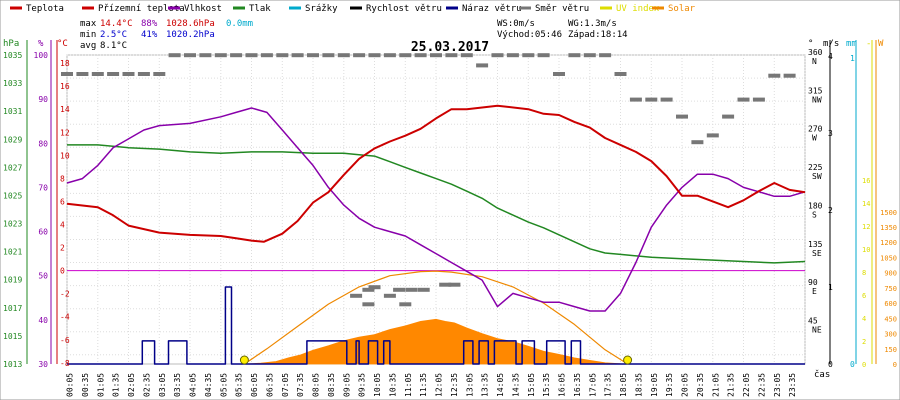 Image resolution: width=900 pixels, height=400 pixels. I want to click on x-tick-label: 03:05, so click(162, 385).